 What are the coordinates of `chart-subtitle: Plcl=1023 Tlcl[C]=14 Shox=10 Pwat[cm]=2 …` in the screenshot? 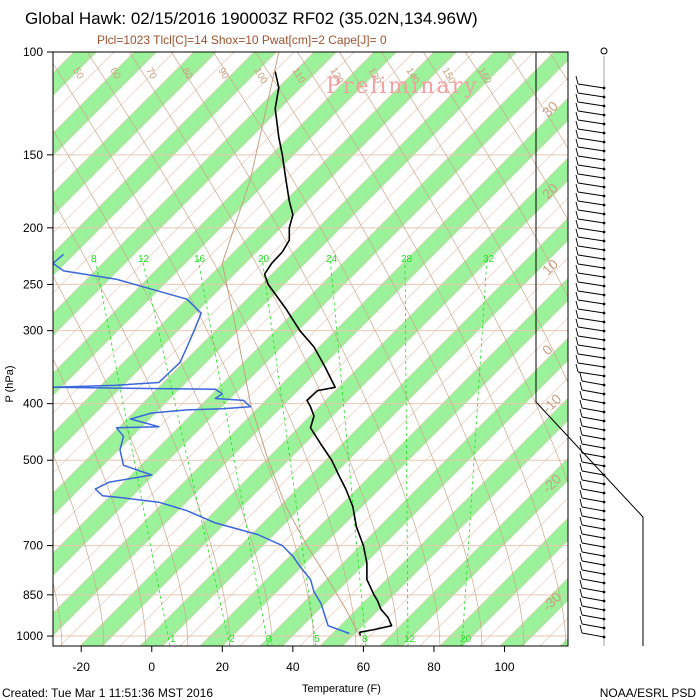 It's located at (242, 40).